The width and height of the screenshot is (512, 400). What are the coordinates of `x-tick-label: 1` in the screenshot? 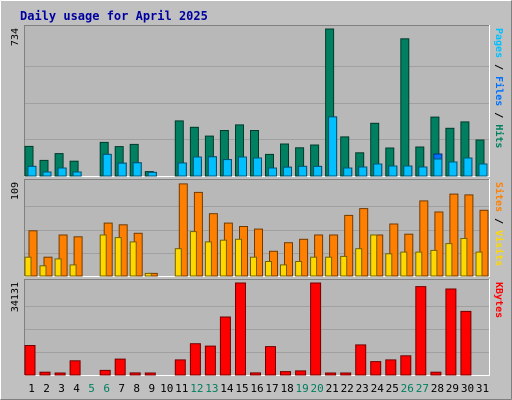 It's located at (31, 388).